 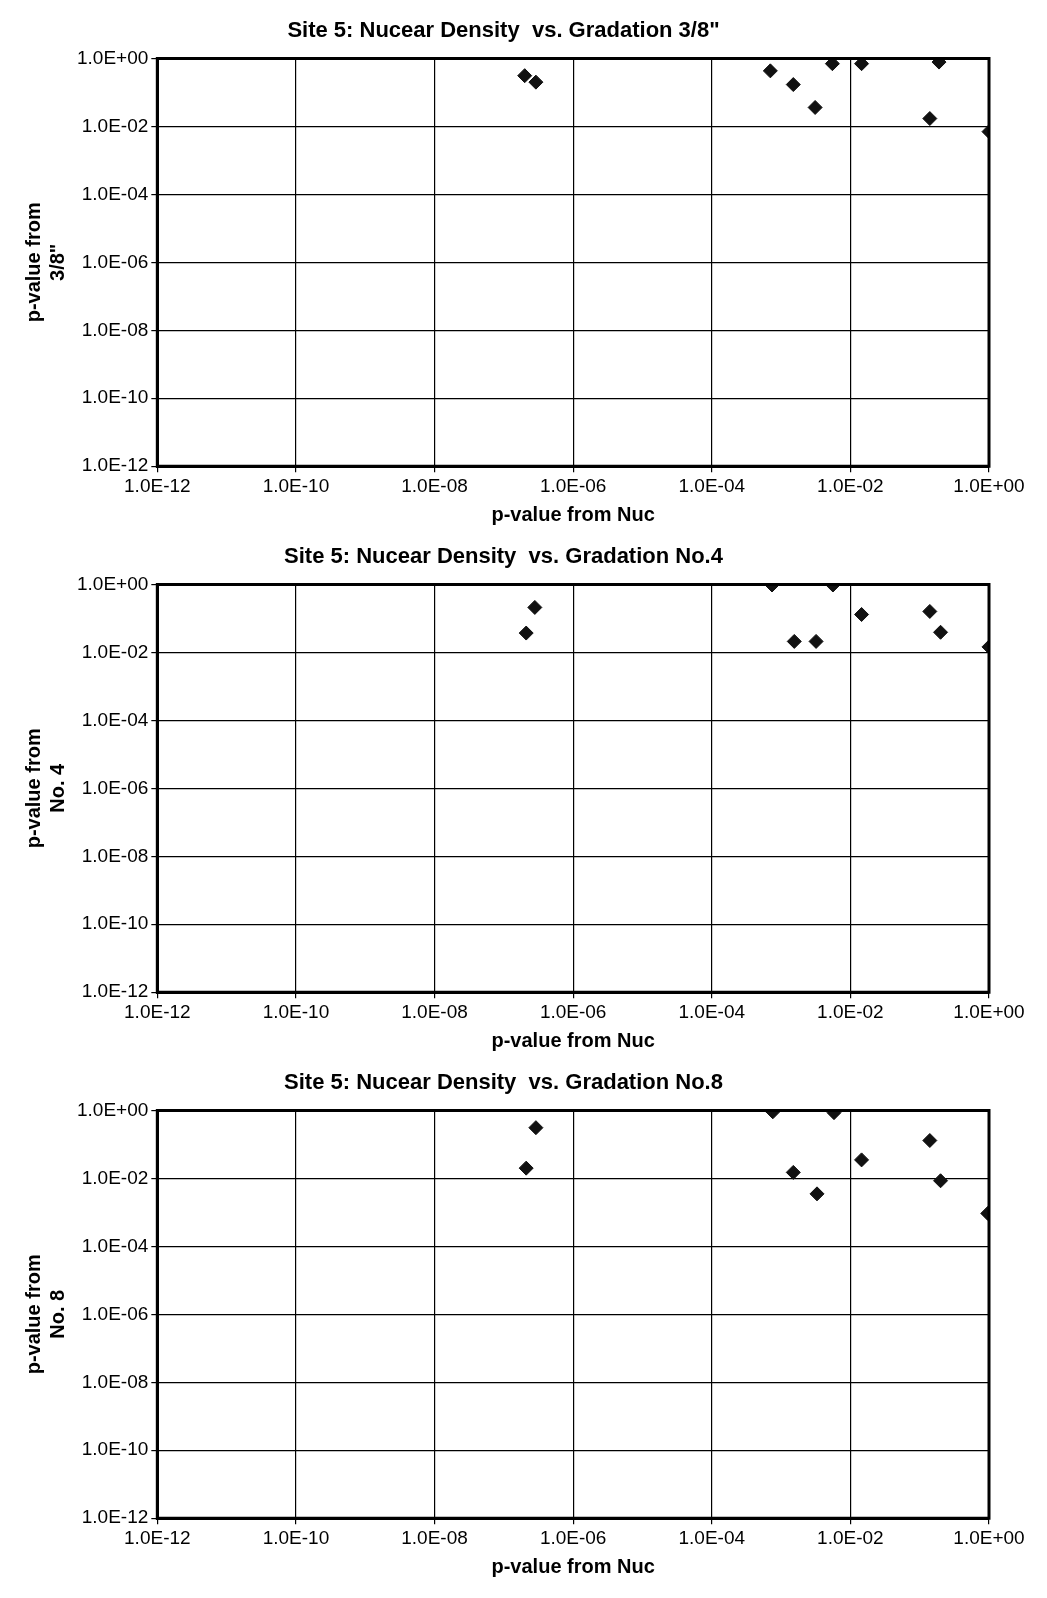 What do you see at coordinates (503, 30) in the screenshot?
I see `chart-title: Site 5: Nucear Density vs. Gradation 3/8"` at bounding box center [503, 30].